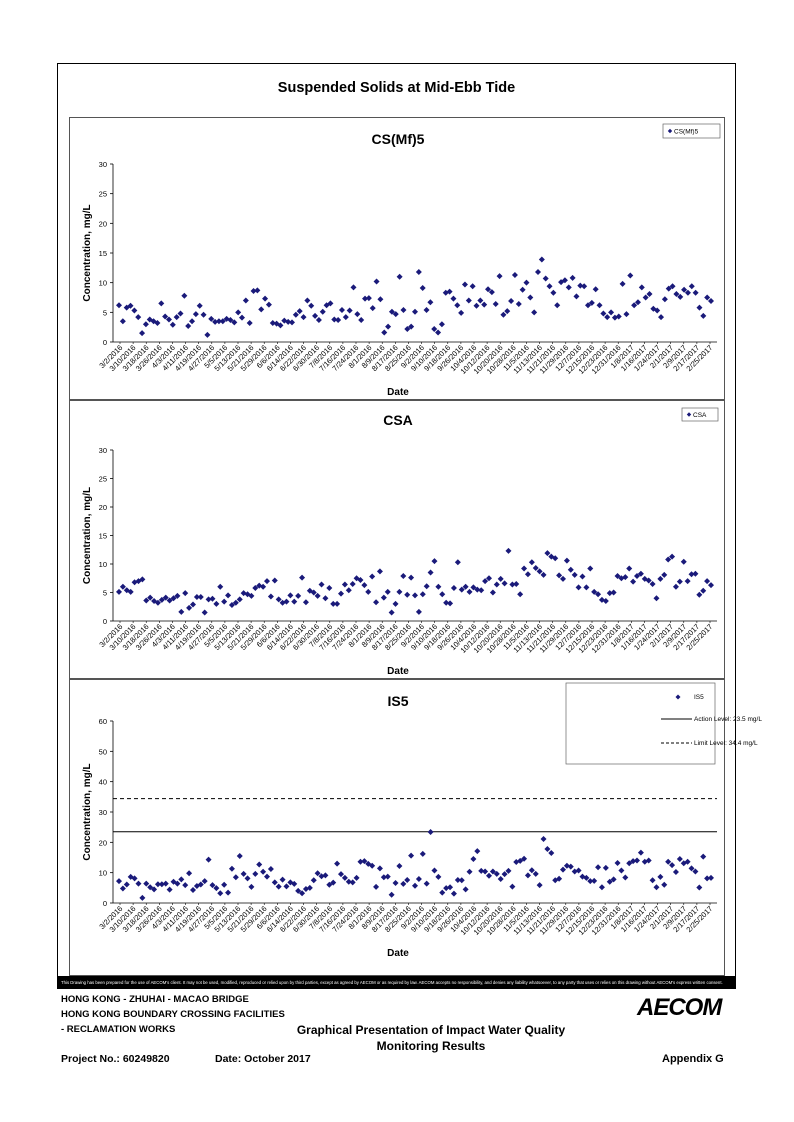 The image size is (794, 1122). What do you see at coordinates (87, 252) in the screenshot?
I see `y-axis-title: Concentration, mg/L` at bounding box center [87, 252].